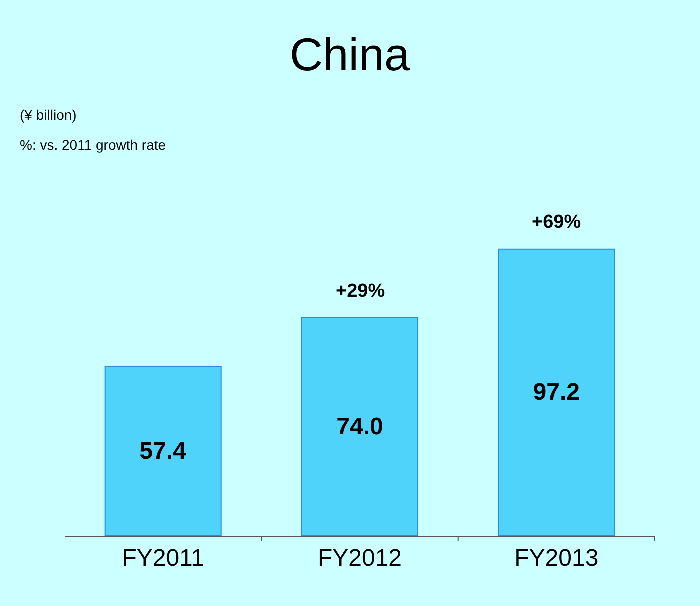  I want to click on data-label: 57.4, so click(164, 451).